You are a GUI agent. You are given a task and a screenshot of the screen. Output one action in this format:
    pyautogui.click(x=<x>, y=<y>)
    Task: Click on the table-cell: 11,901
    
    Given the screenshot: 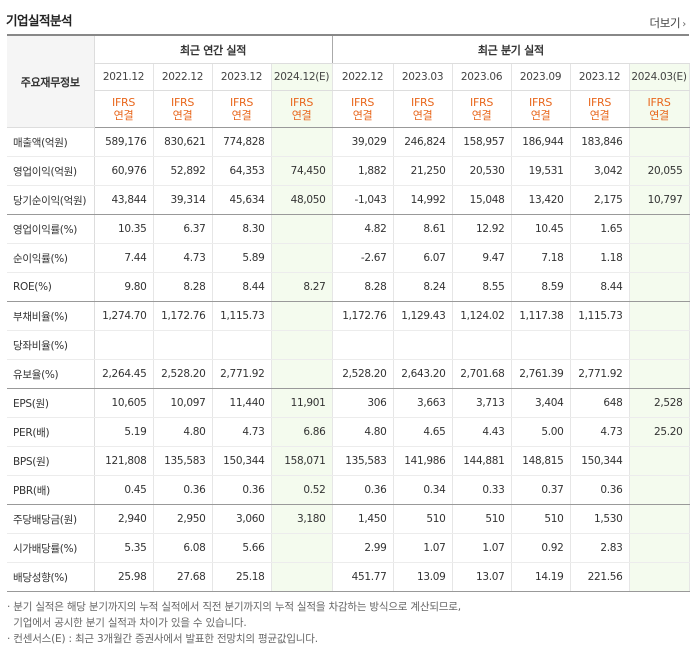 What is the action you would take?
    pyautogui.click(x=302, y=403)
    